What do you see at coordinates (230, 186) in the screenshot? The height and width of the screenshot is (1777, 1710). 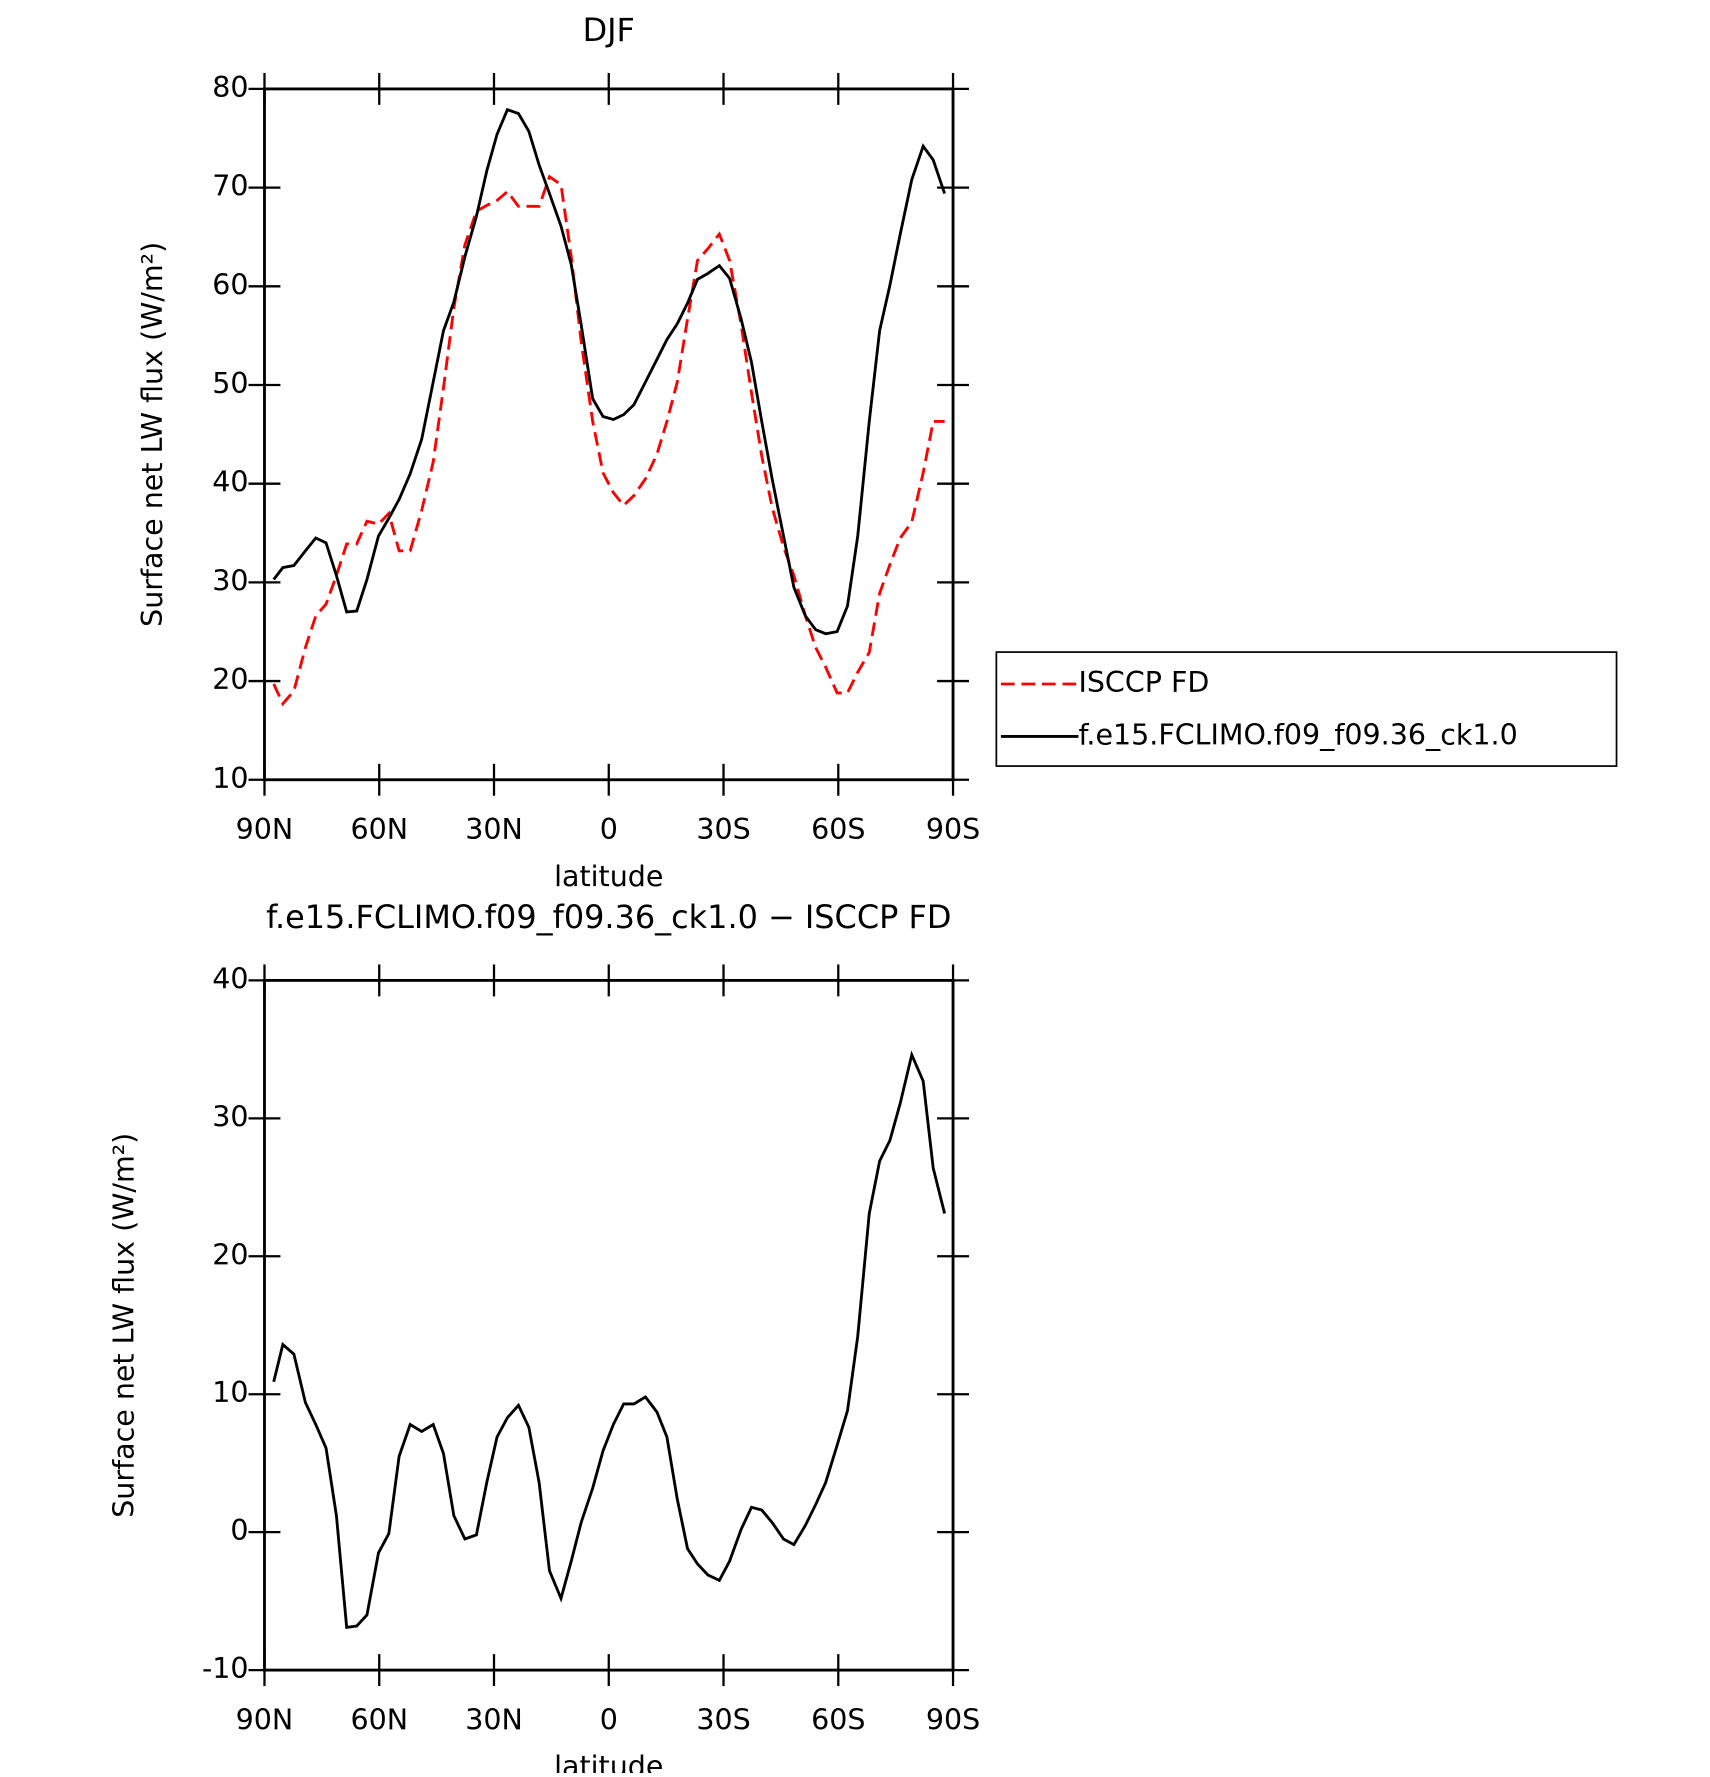 I see `y-tick-label: 70` at bounding box center [230, 186].